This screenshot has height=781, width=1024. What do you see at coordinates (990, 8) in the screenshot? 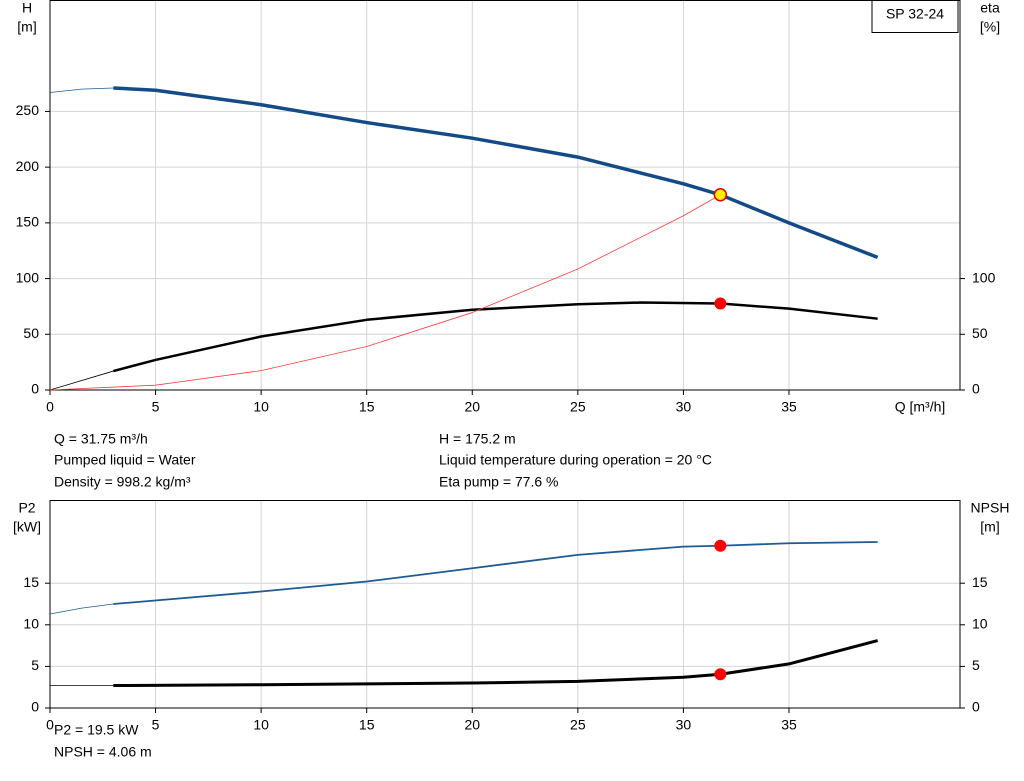
I see `y2-axis-label: eta` at bounding box center [990, 8].